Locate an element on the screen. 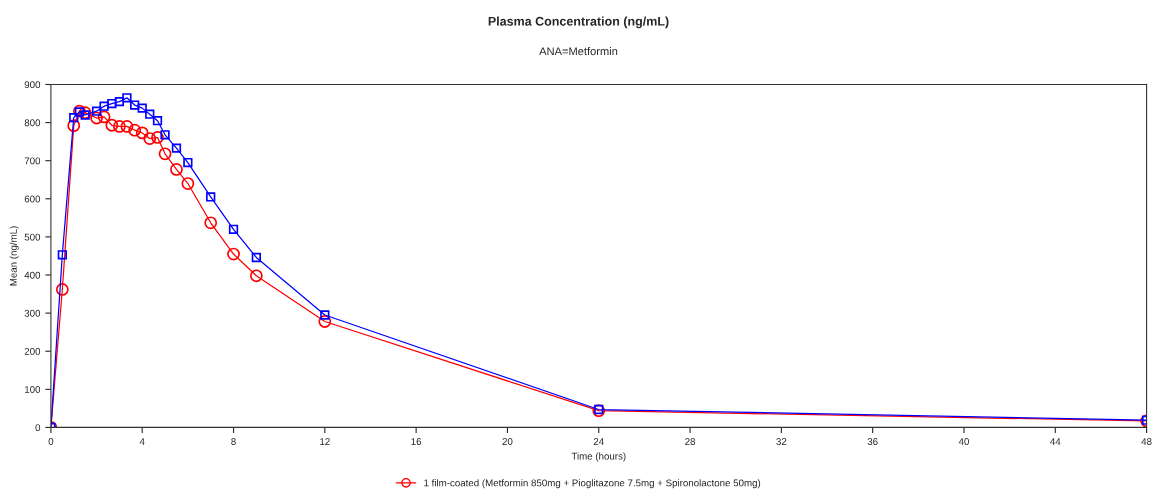  legend-label: 1 film-coated (Metformin 850mg + Pioglitazone 7.5mg + Spironolactone 50mg) is located at coordinates (592, 484).